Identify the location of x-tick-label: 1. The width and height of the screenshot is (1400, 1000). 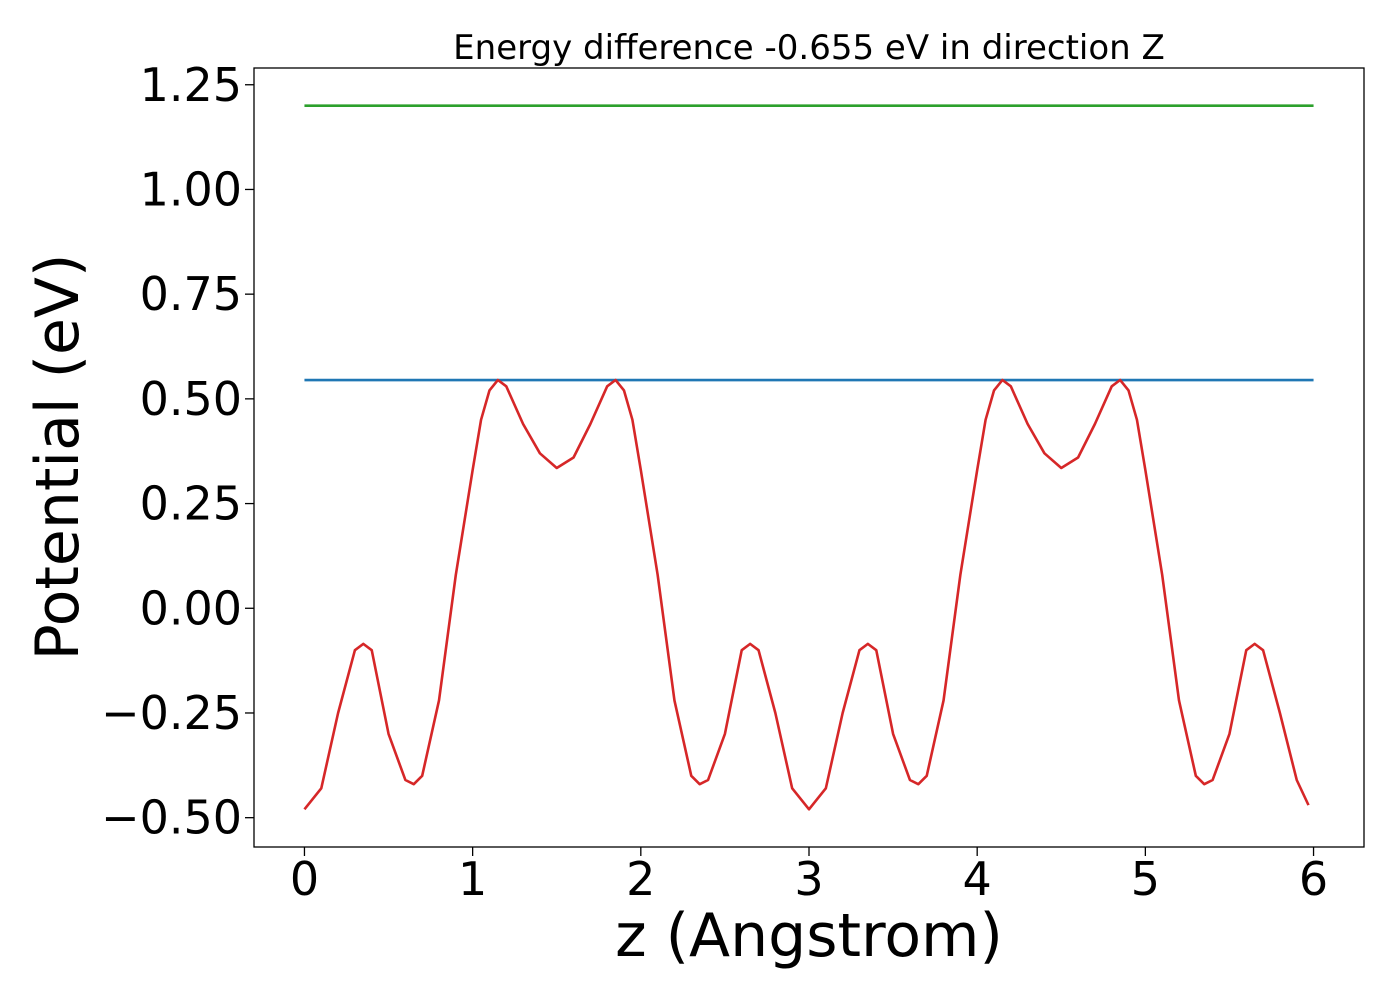
(472, 879).